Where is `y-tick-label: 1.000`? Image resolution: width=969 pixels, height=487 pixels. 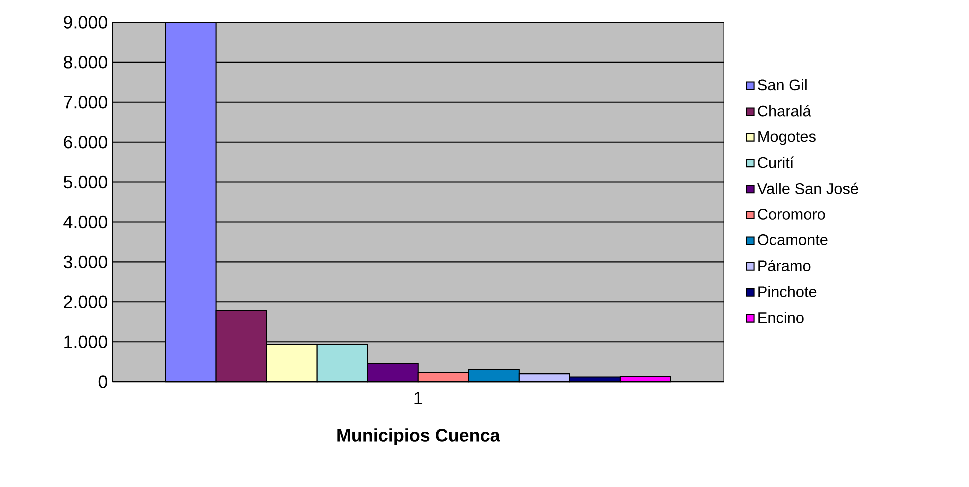 y-tick-label: 1.000 is located at coordinates (86, 342).